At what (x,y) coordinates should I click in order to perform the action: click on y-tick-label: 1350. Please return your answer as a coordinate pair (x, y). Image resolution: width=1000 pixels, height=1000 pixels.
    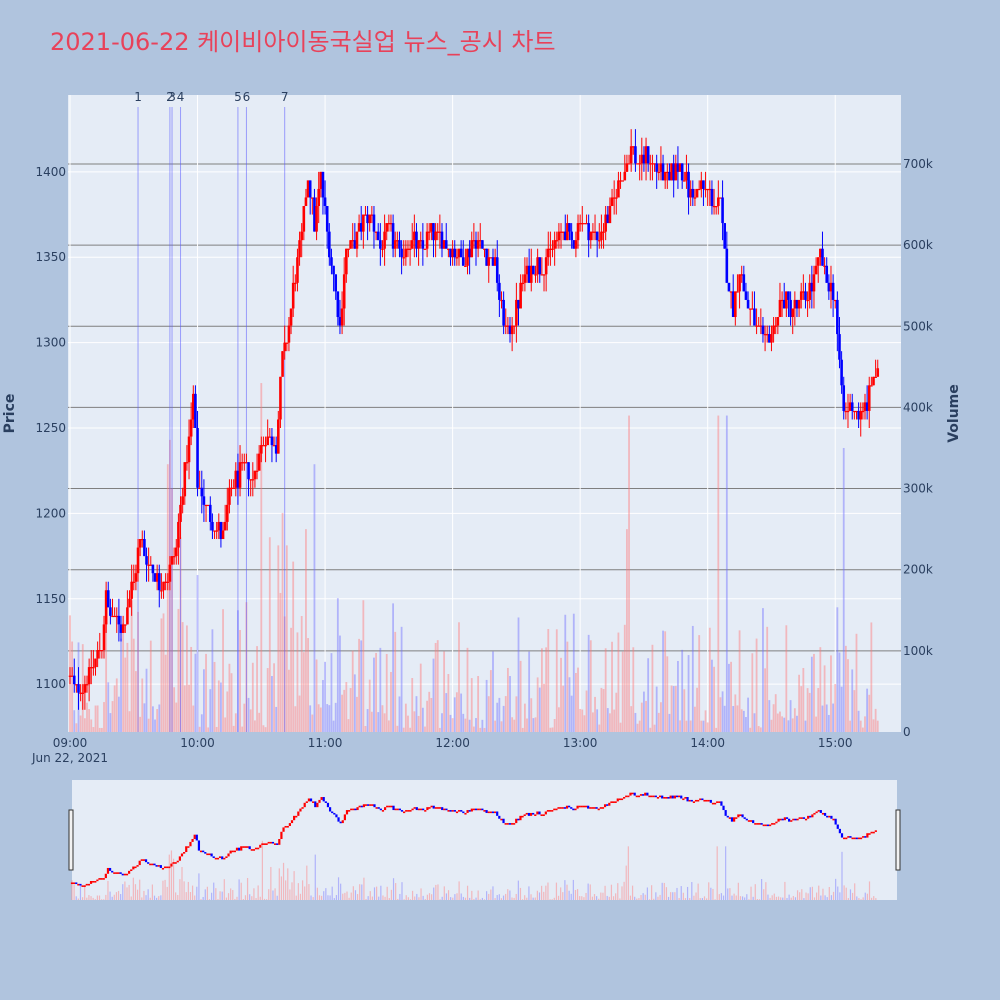
    Looking at the image, I should click on (50, 257).